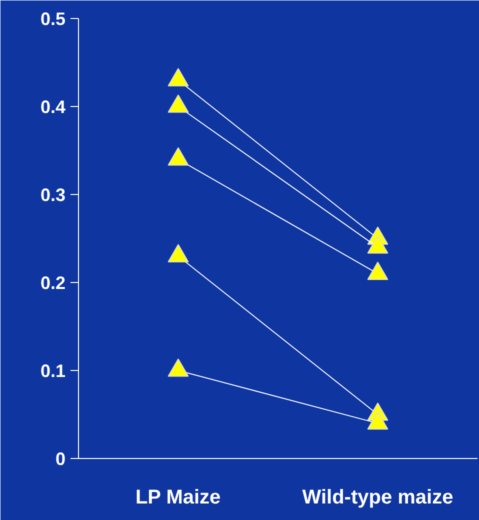 This screenshot has height=520, width=479. Describe the element at coordinates (53, 107) in the screenshot. I see `y-tick-label: 0.4` at that location.